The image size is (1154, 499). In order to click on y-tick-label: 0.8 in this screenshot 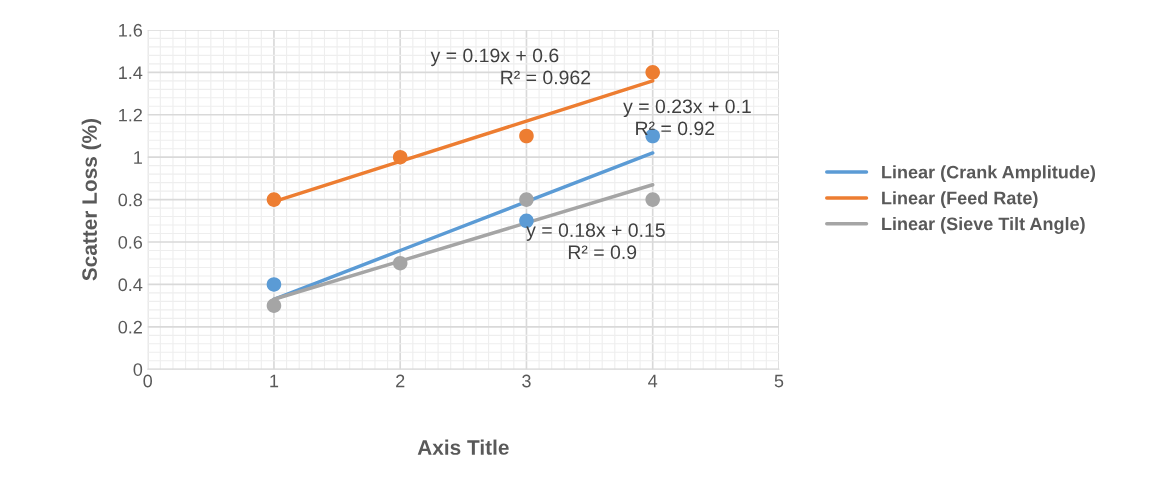, I will do `click(130, 200)`.